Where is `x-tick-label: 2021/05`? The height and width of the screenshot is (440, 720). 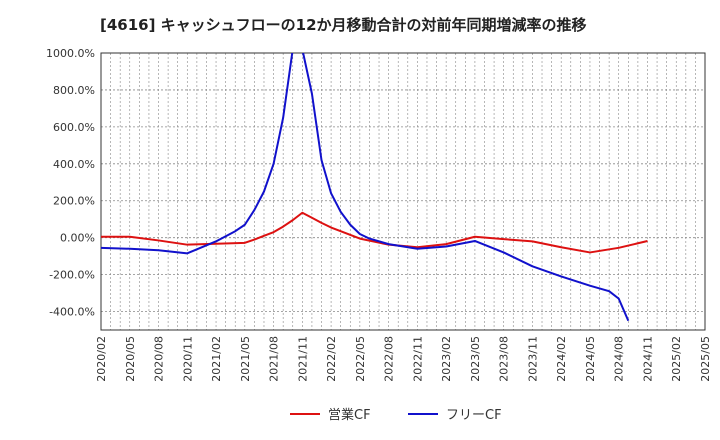 x-tick-label: 2021/05 is located at coordinates (245, 359).